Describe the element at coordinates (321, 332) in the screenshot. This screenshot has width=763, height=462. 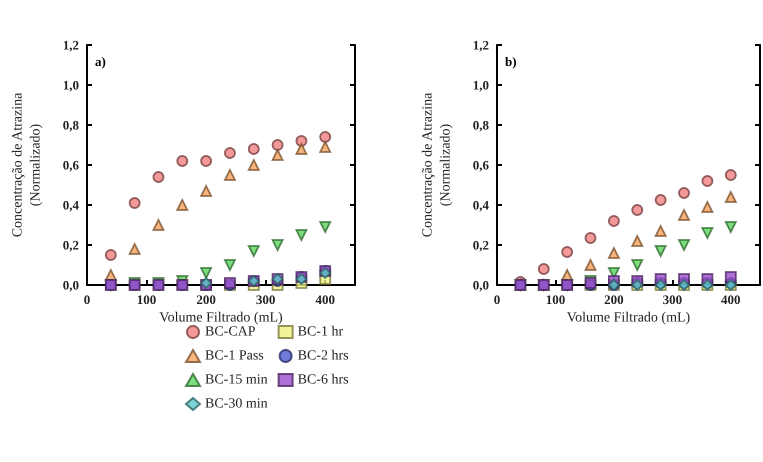
I see `legend-label: BC-1 hr` at that location.